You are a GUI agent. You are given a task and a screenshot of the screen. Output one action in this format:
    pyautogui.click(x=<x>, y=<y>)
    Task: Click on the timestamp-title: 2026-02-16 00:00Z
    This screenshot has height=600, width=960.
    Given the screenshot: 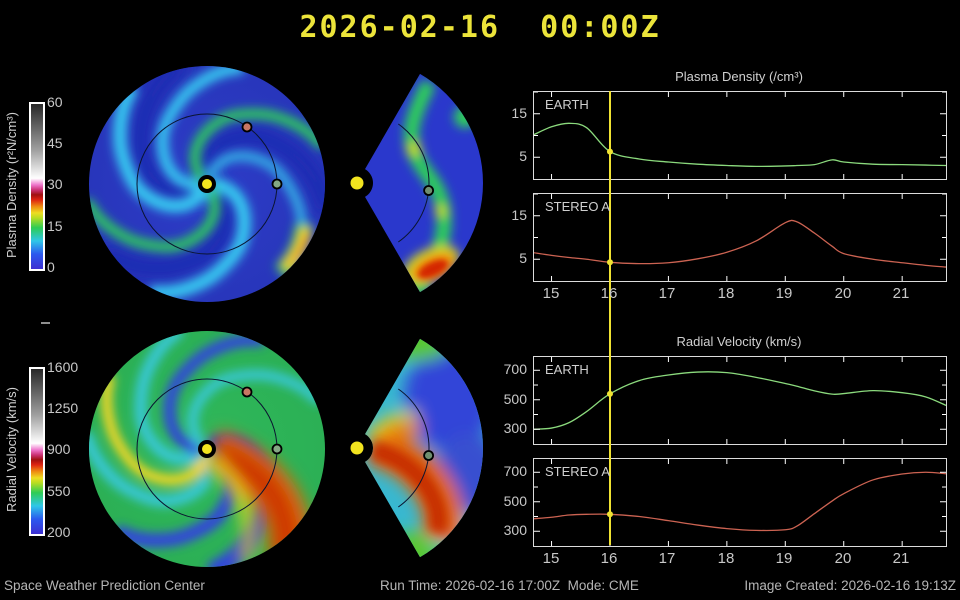 What is the action you would take?
    pyautogui.click(x=480, y=27)
    